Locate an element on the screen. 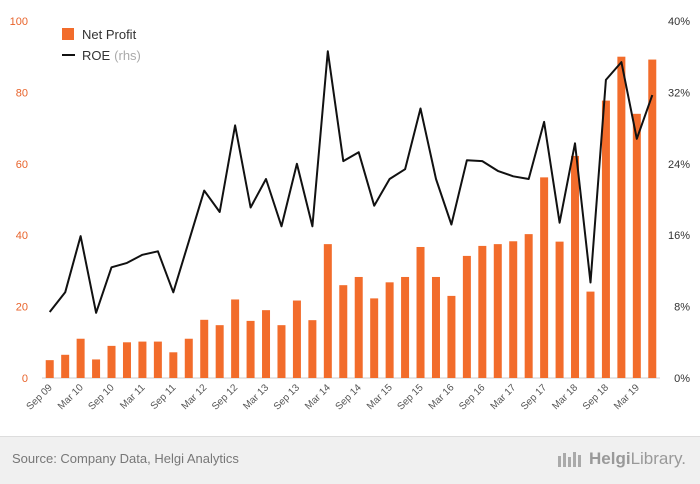  brand-logo: HelgiLibrary. is located at coordinates (621, 459).